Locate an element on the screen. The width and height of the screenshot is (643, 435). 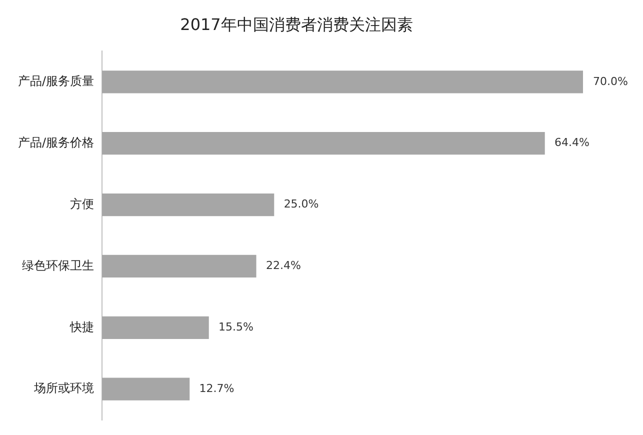
y-tick-label: 绿色环保卫生 is located at coordinates (58, 265).